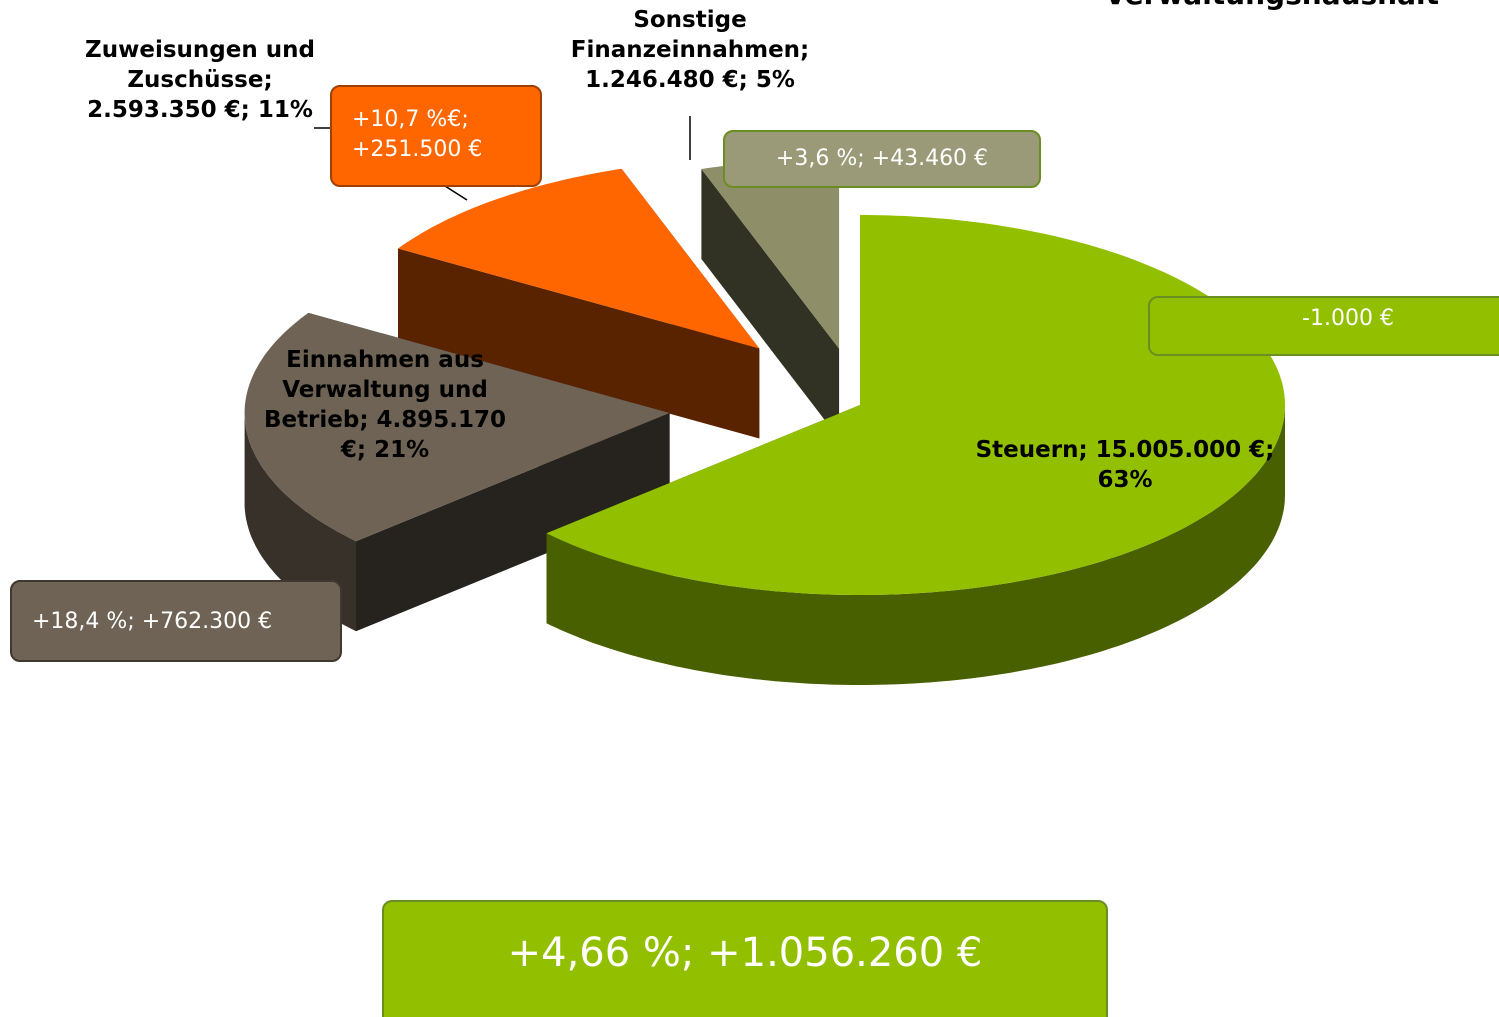 The image size is (1499, 1017). I want to click on leader-line, so click(456, 193).